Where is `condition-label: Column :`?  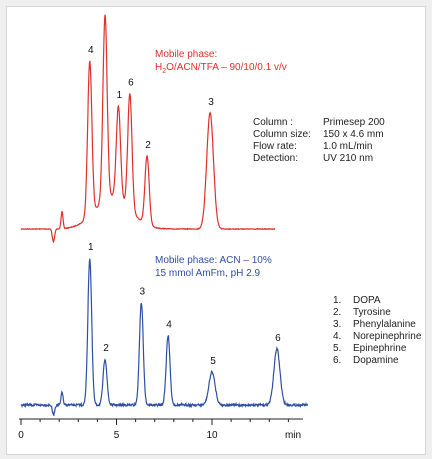
condition-label: Column : is located at coordinates (273, 122).